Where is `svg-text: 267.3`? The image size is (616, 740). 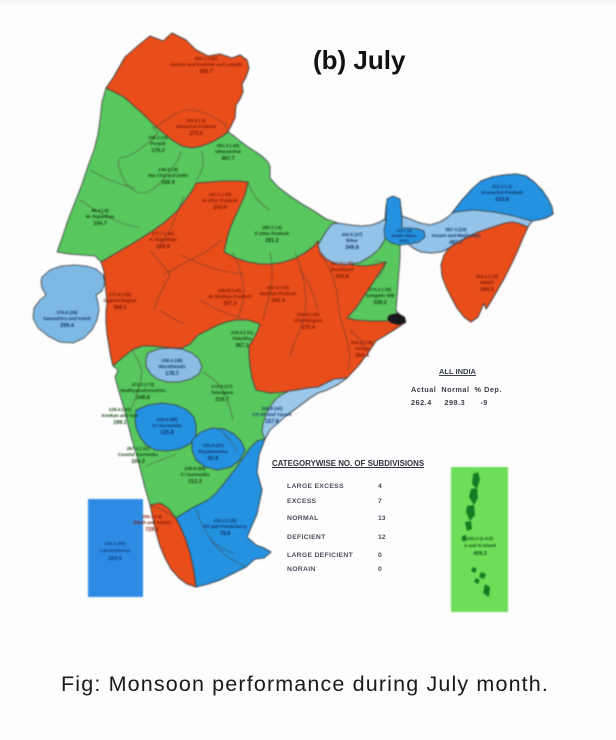
svg-text: 267.3 is located at coordinates (230, 304).